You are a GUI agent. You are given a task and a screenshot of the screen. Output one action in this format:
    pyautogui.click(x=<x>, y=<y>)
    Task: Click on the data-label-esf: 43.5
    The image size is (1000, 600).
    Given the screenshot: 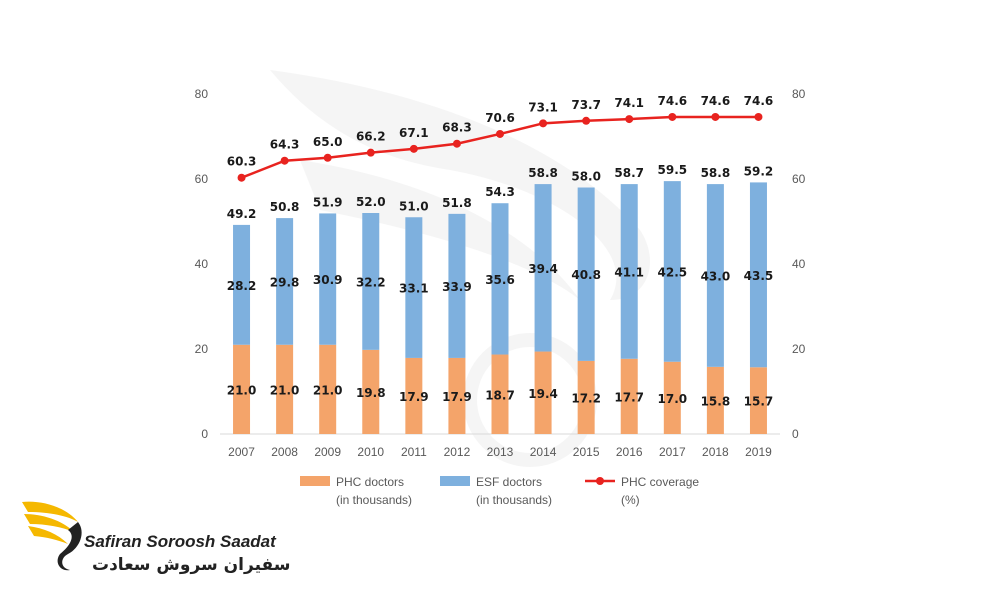 What is the action you would take?
    pyautogui.click(x=759, y=276)
    